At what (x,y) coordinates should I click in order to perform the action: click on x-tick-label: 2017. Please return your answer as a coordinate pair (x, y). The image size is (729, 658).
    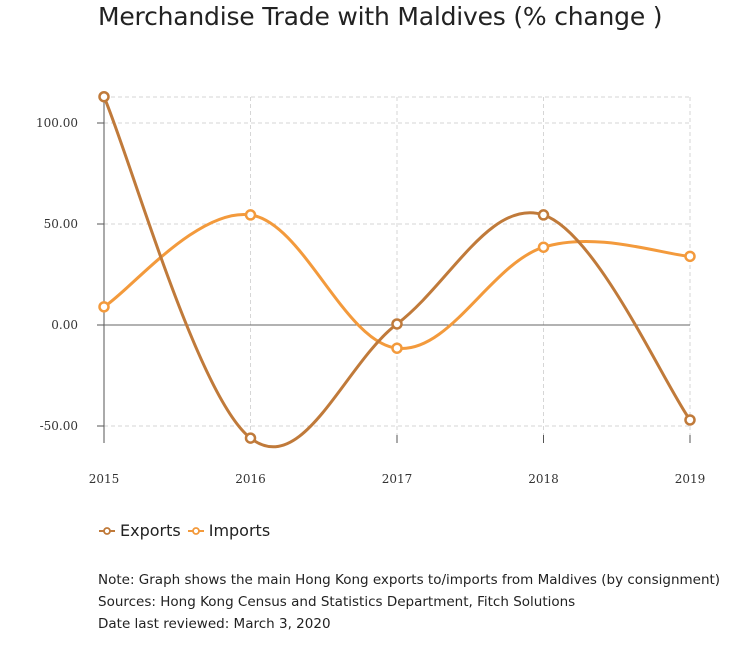
    Looking at the image, I should click on (397, 479).